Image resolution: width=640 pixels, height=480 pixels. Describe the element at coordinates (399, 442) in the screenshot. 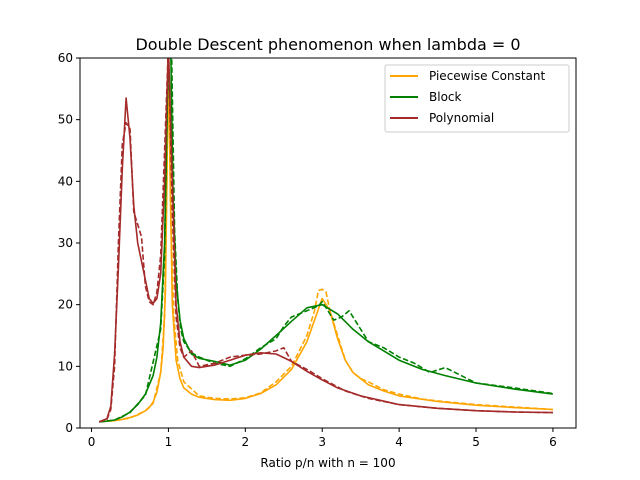

I see `x-tick-label: 4` at that location.